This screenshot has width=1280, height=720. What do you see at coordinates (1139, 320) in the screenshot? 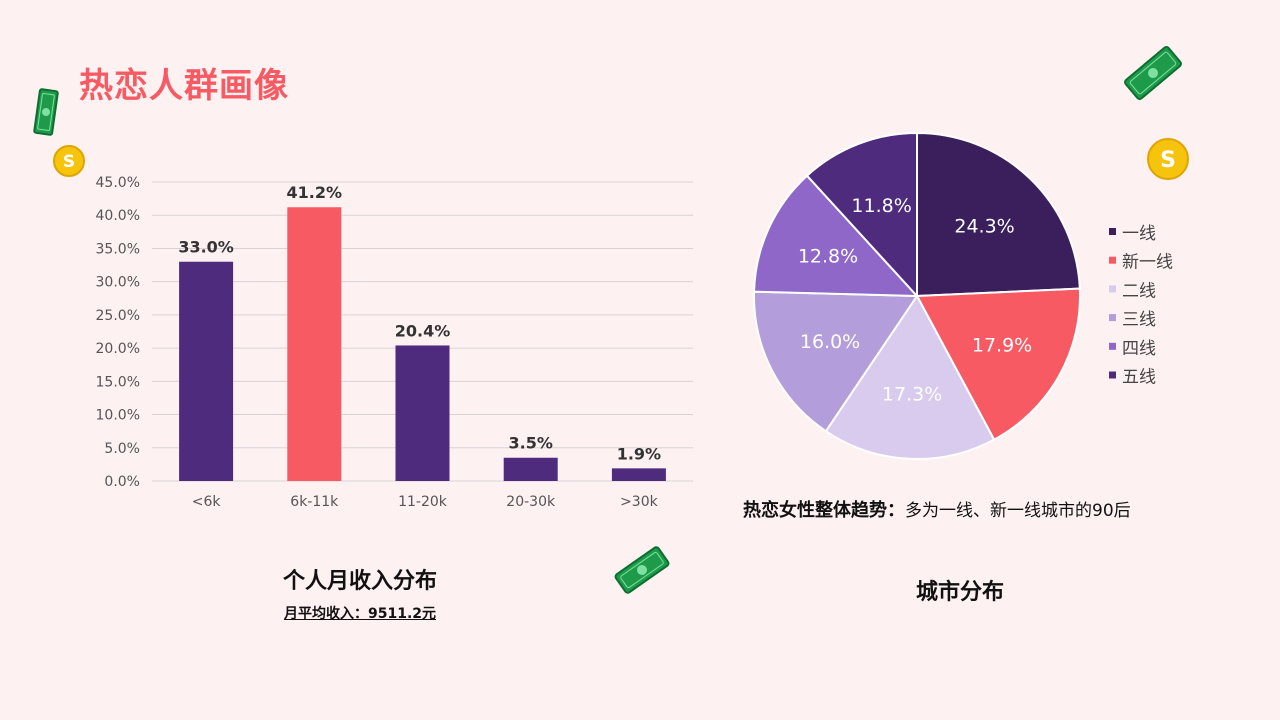
I see `legend-label: 三线` at bounding box center [1139, 320].